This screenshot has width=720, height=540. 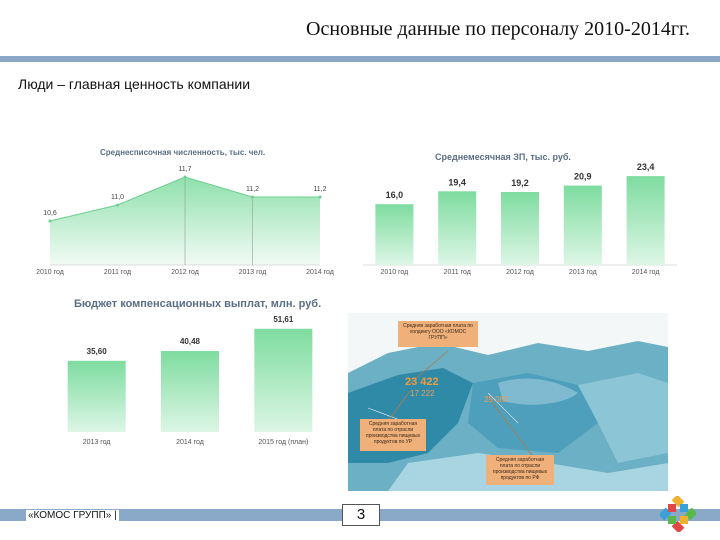 I want to click on salary-tick-label: 2012 год, so click(x=520, y=272).